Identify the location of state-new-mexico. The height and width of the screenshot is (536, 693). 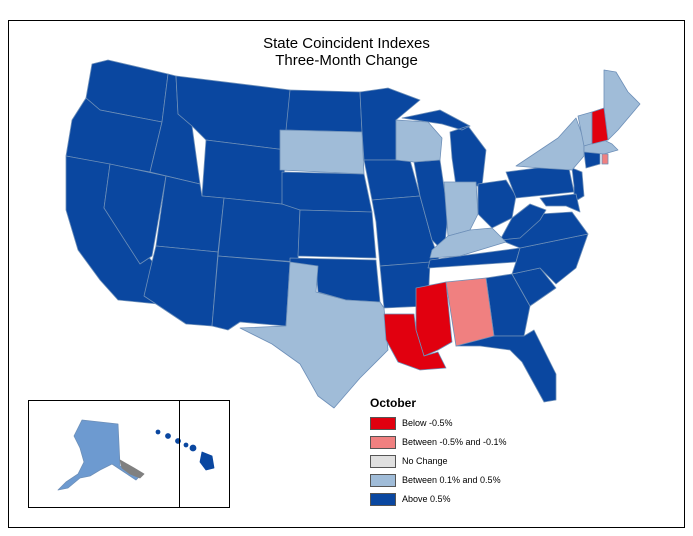
(251, 293).